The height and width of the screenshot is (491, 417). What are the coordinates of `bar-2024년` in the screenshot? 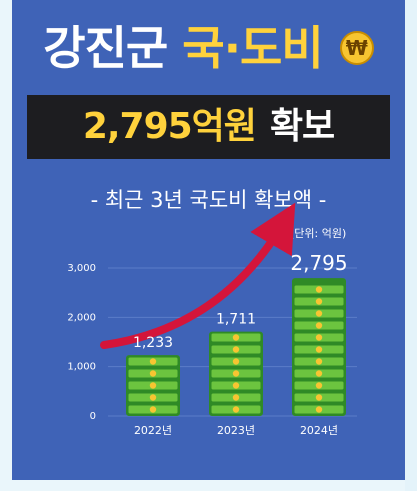 It's located at (319, 347).